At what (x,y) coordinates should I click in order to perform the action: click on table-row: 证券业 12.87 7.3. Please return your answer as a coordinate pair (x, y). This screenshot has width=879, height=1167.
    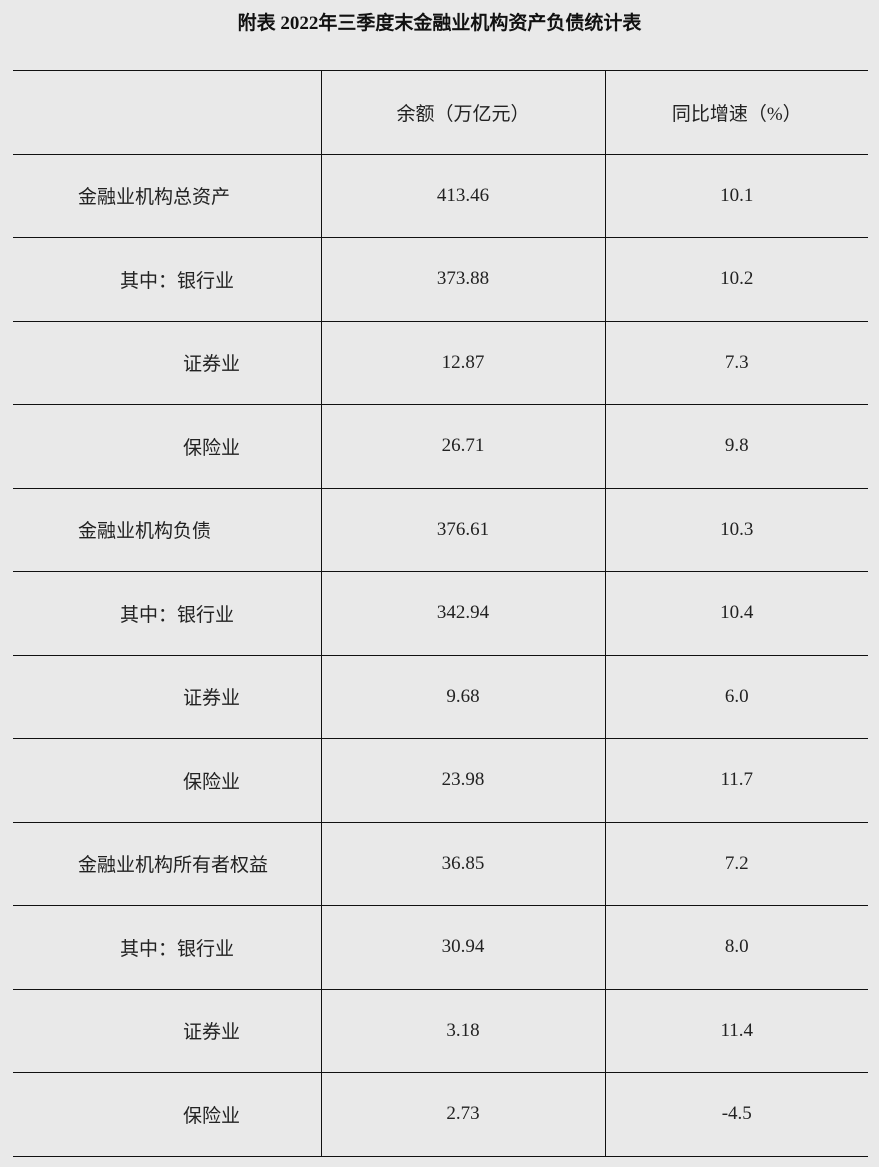
    Looking at the image, I should click on (440, 362).